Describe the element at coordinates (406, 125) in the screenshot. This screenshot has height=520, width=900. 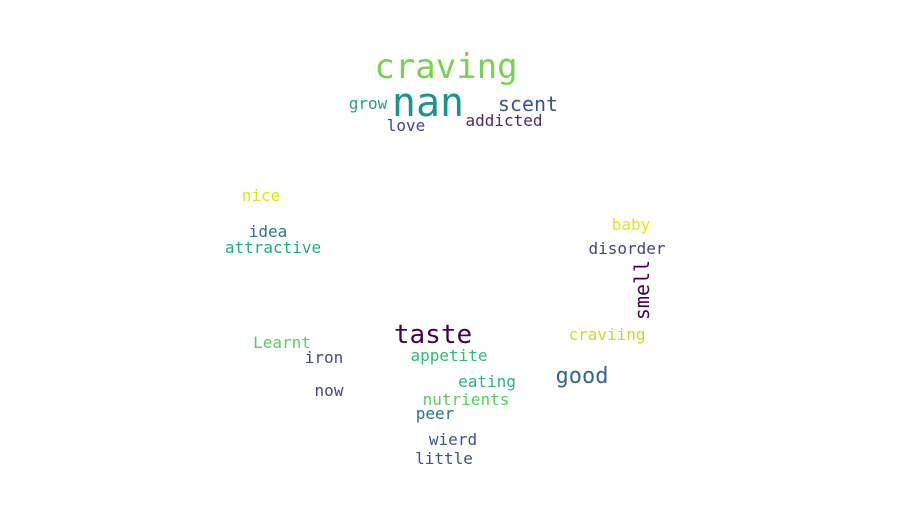
I see `word-love: love` at that location.